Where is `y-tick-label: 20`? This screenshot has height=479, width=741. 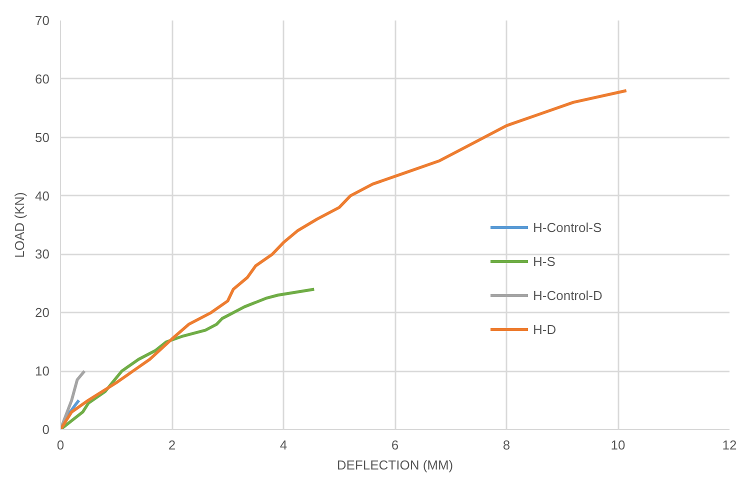
y-tick-label: 20 is located at coordinates (42, 312).